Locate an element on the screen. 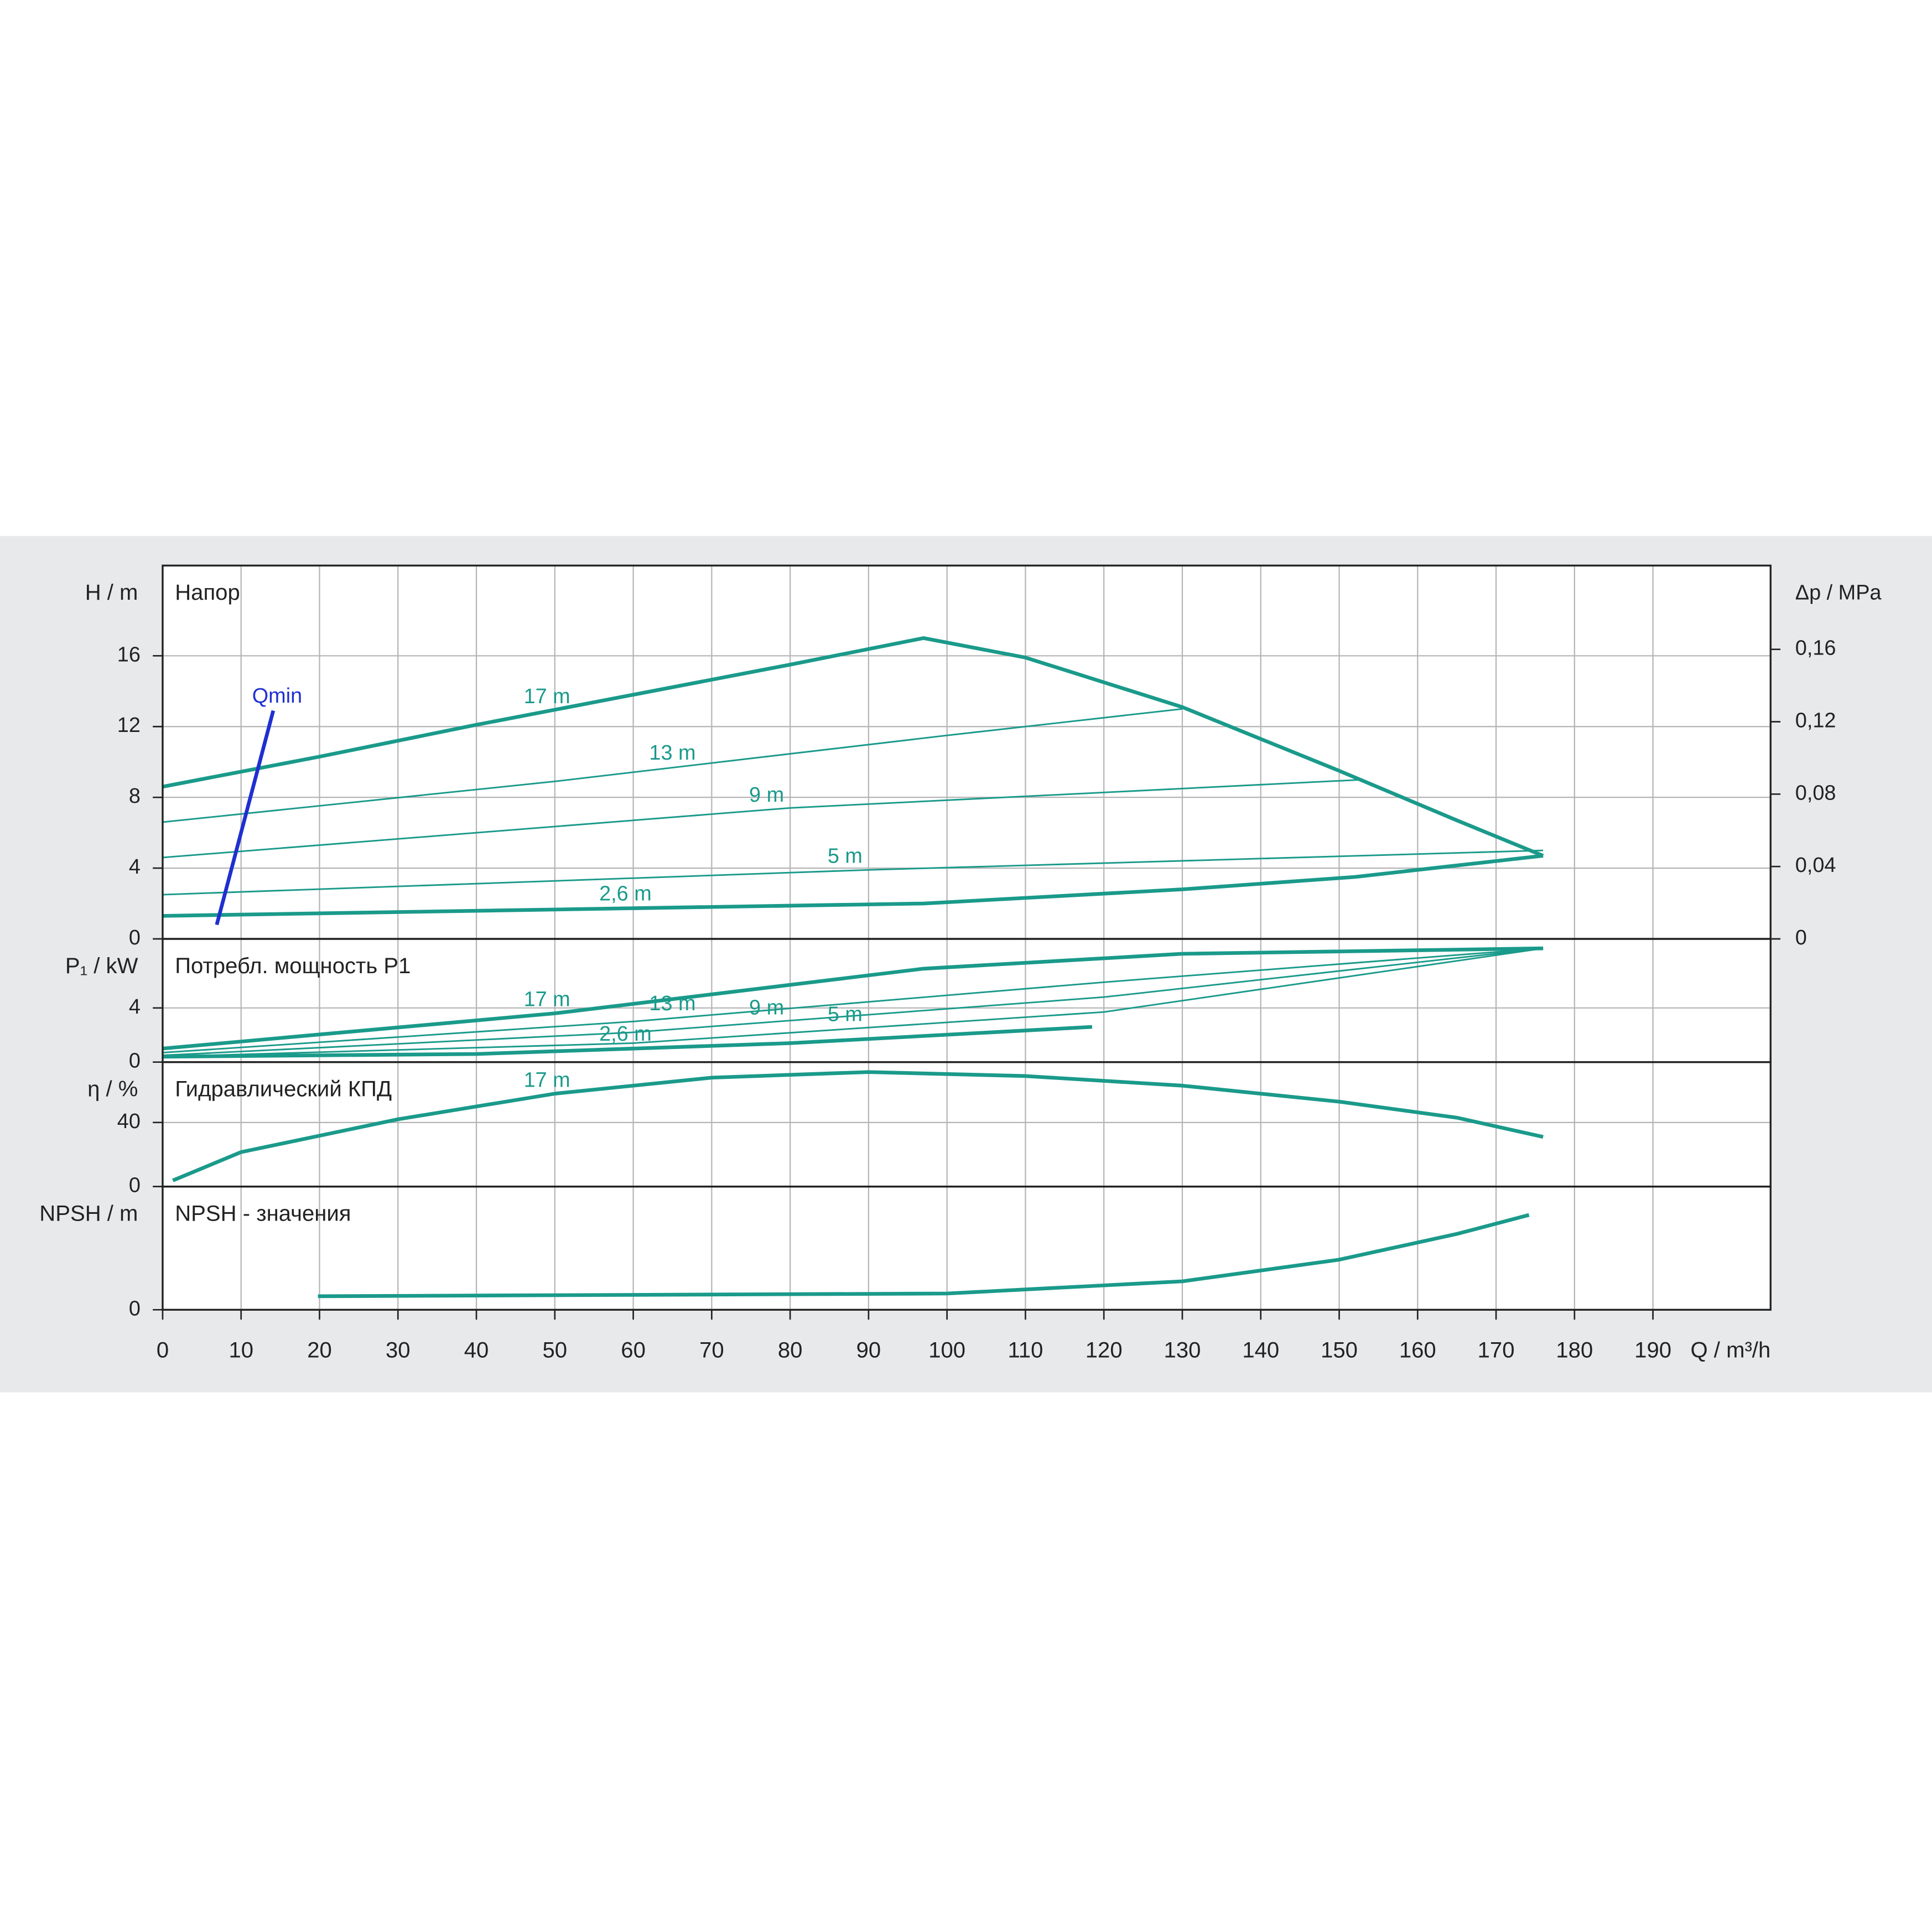 This screenshot has width=1932, height=1932. x-tick-label: 110 is located at coordinates (1025, 1350).